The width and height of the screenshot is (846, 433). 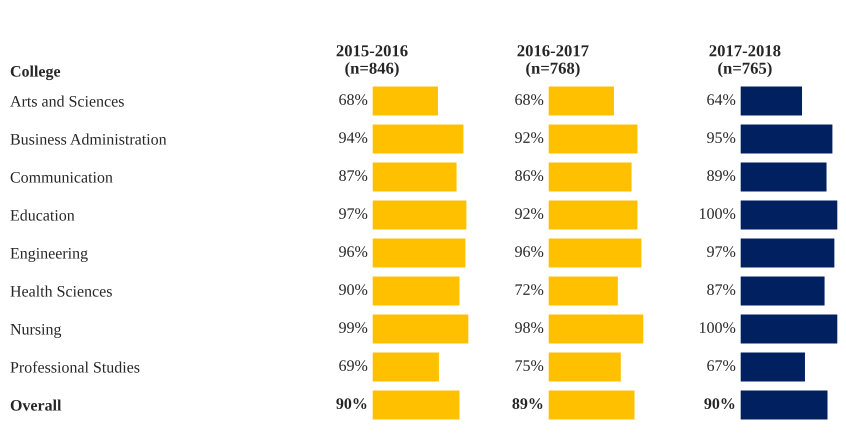 What do you see at coordinates (353, 138) in the screenshot?
I see `data-label: 94%` at bounding box center [353, 138].